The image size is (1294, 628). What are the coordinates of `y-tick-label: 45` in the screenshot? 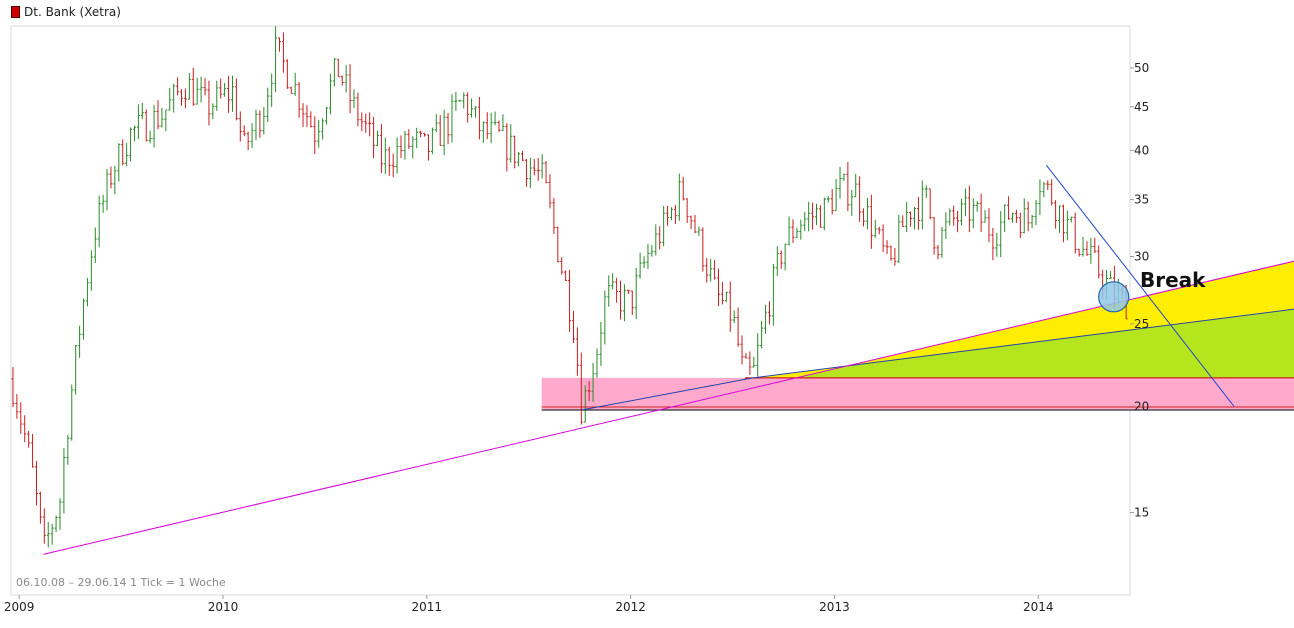 It's located at (1141, 107).